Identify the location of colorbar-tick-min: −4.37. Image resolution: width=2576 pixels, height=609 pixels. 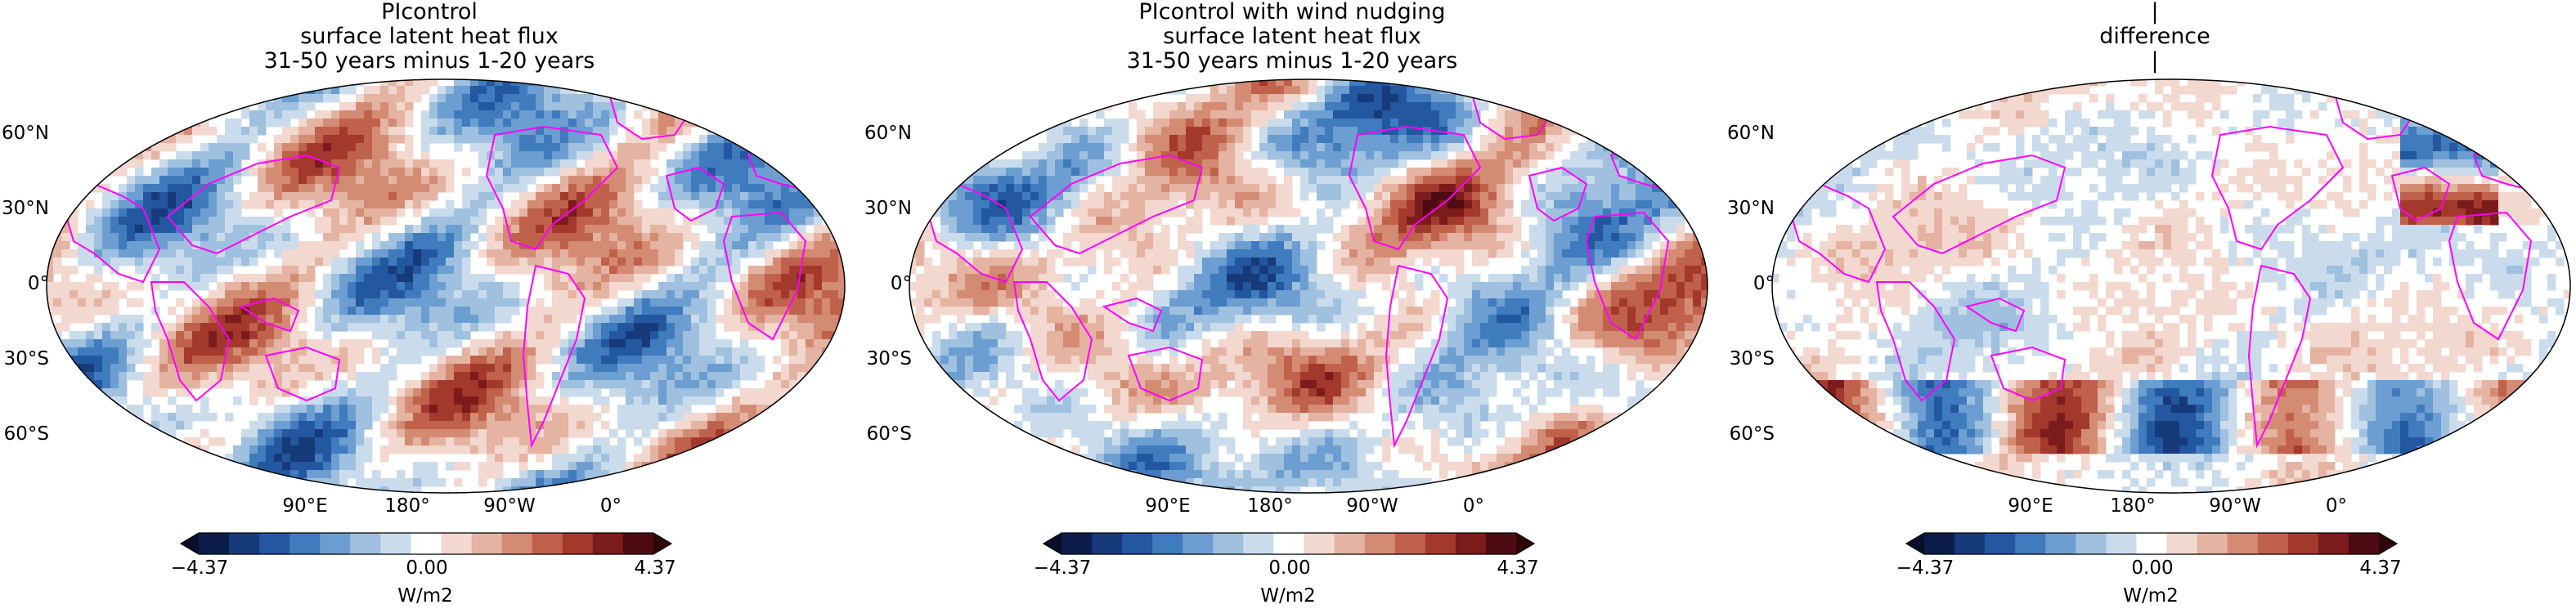
(1925, 568).